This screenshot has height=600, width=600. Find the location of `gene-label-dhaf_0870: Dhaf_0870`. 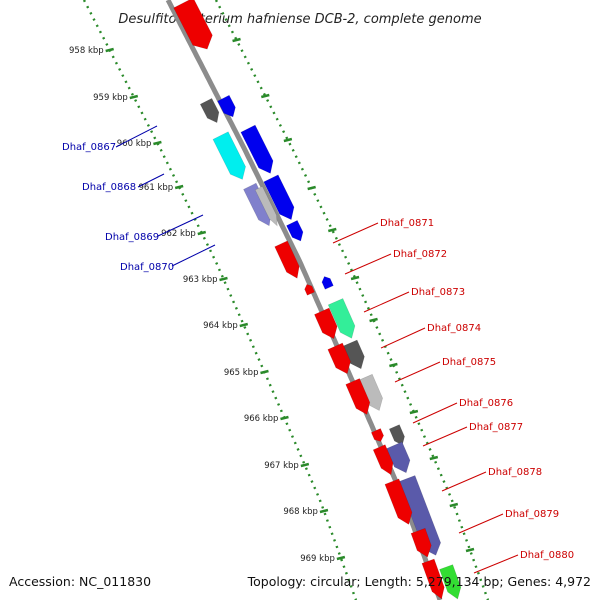

gene-label-dhaf_0870: Dhaf_0870 is located at coordinates (147, 267).